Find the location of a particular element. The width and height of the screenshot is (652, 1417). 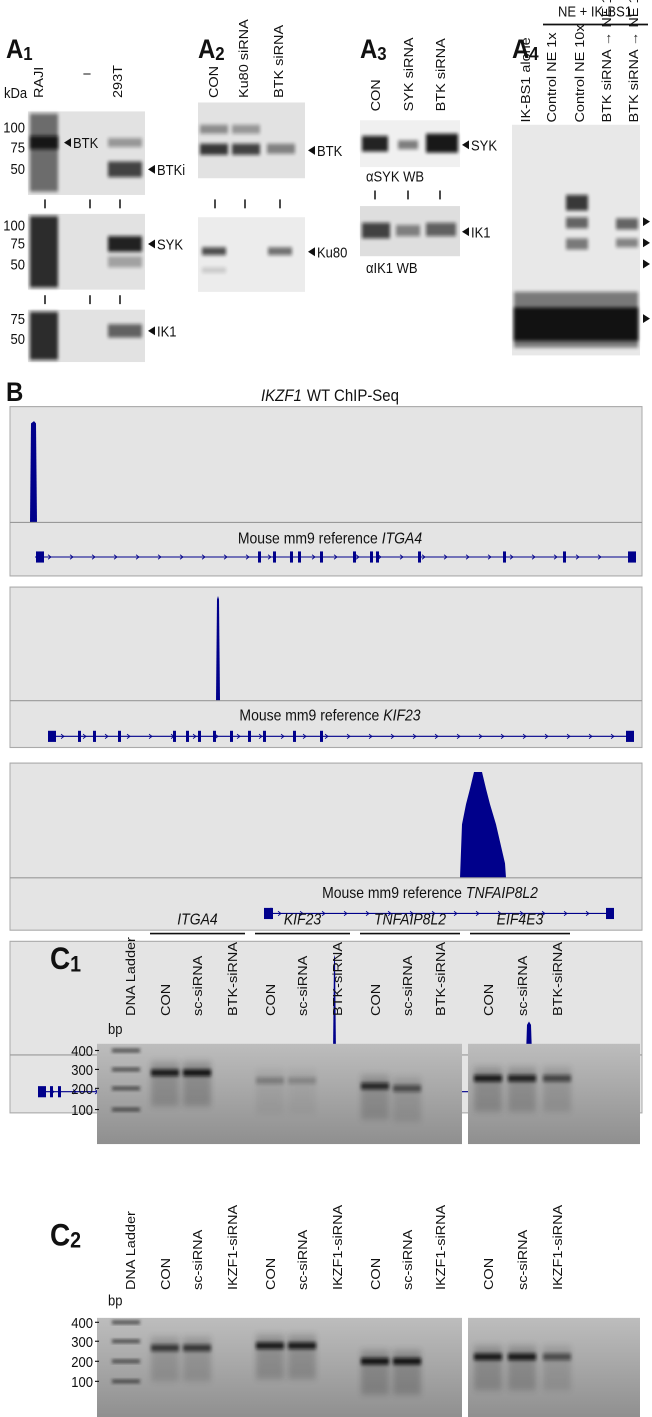

panel-number: 2 is located at coordinates (75, 1241).